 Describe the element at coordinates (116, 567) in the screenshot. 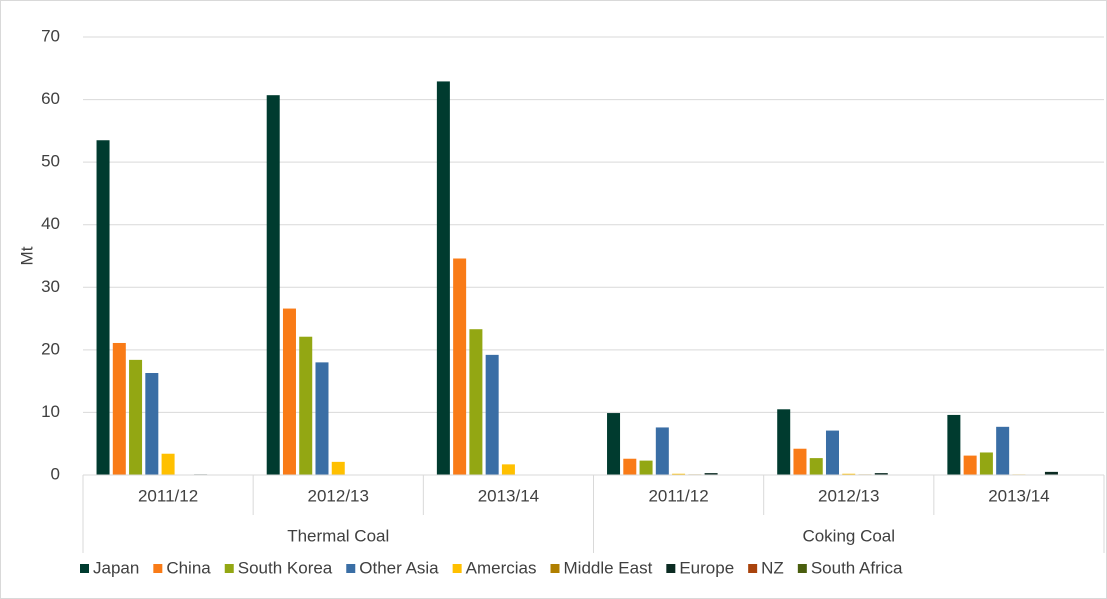

I see `legend-label: Japan` at that location.